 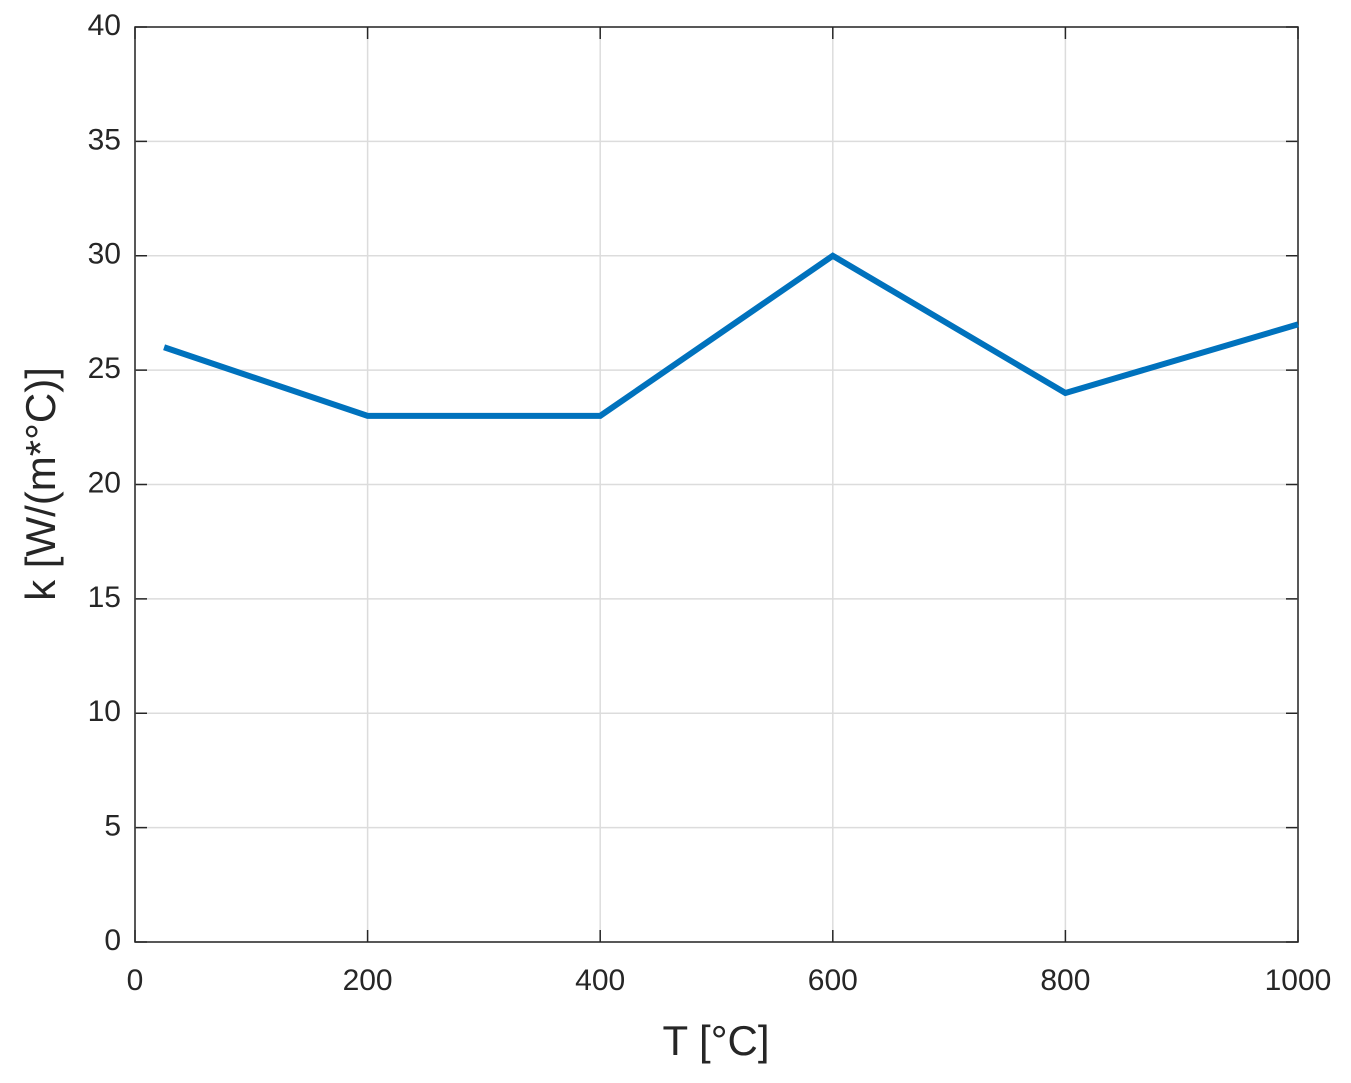 What do you see at coordinates (104, 139) in the screenshot?
I see `y-tick-label: 35` at bounding box center [104, 139].